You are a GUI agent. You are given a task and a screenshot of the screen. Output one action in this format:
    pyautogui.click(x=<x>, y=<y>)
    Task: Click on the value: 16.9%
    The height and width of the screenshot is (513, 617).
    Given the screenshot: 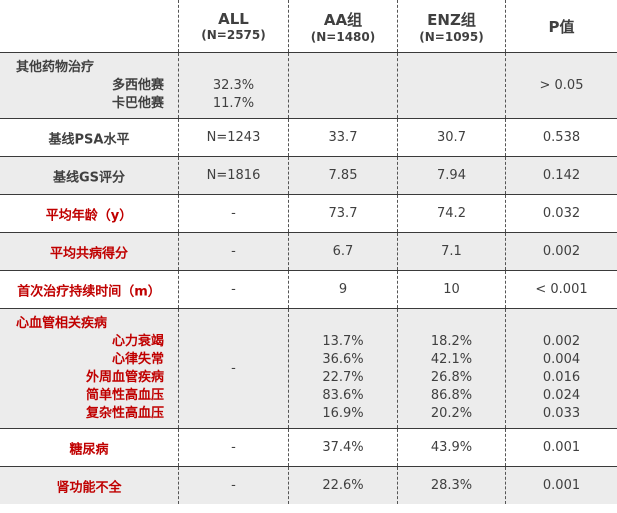 What is the action you would take?
    pyautogui.click(x=343, y=413)
    